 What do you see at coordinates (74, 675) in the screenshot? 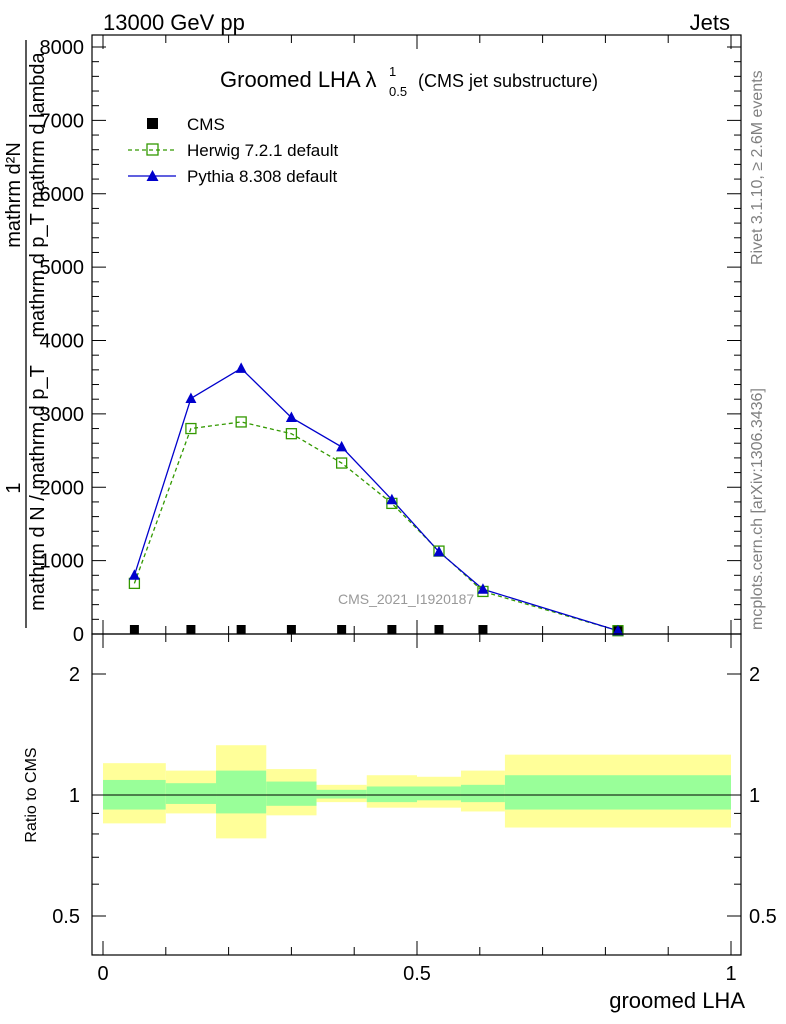
I see `ratio-y-tick-label-left-2: 2` at bounding box center [74, 675].